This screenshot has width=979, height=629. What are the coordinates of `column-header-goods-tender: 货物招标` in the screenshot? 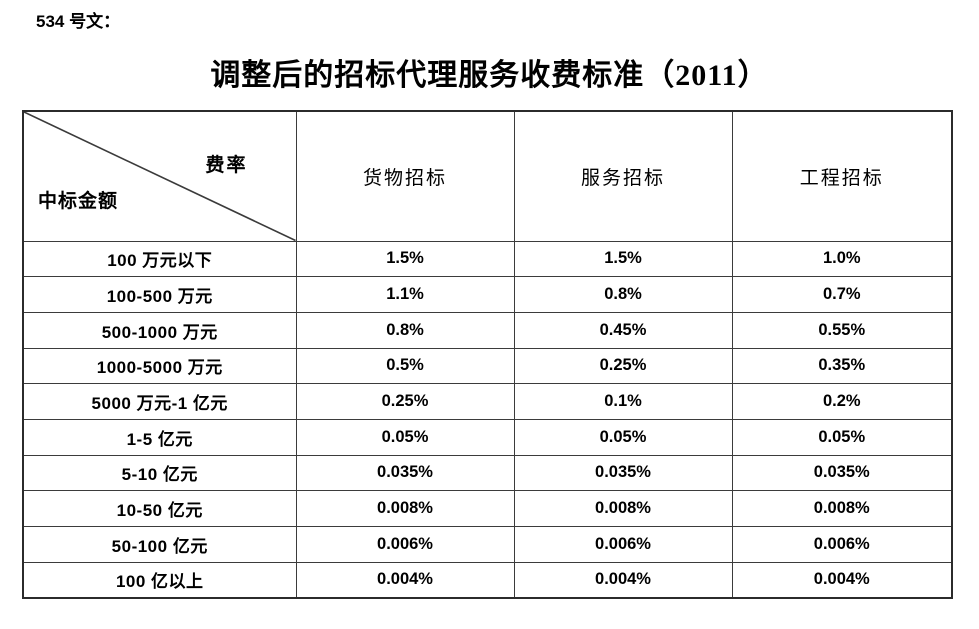 It's located at (405, 176).